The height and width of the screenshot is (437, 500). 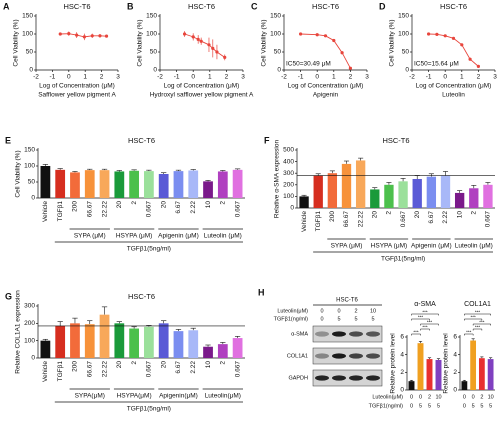 What do you see at coordinates (134, 396) in the screenshot?
I see `group-label: HSYPA(μM)` at bounding box center [134, 396].